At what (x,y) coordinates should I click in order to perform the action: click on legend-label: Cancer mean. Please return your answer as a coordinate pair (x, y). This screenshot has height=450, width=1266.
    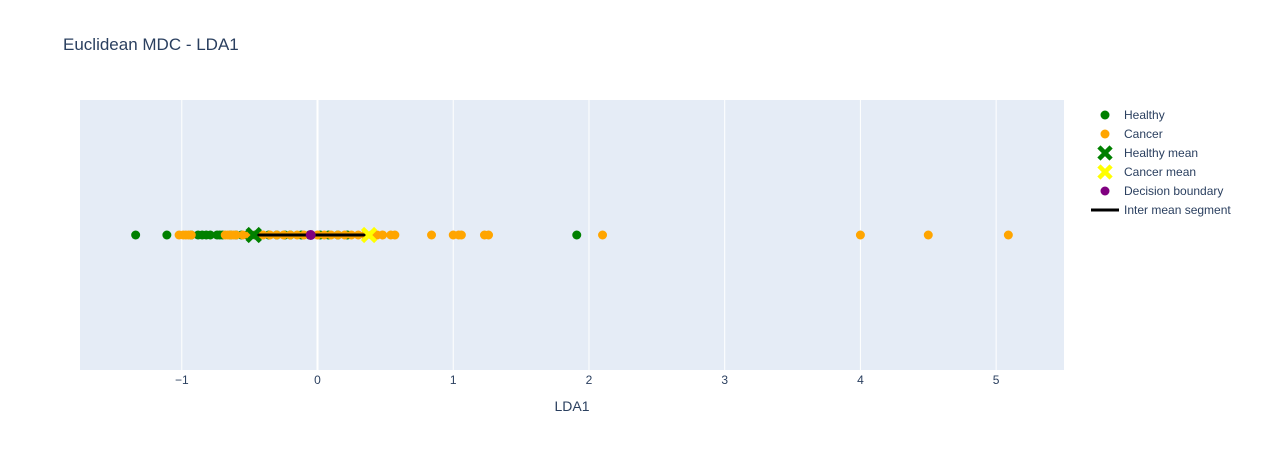
    Looking at the image, I should click on (1160, 172).